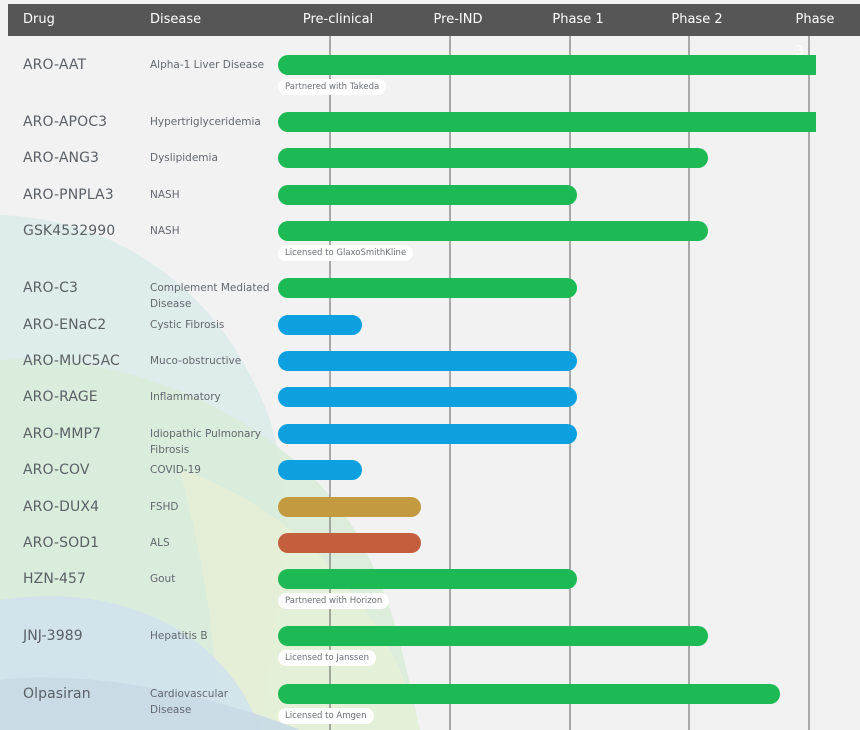 Image resolution: width=860 pixels, height=730 pixels. I want to click on disease-name: COVID-19, so click(175, 470).